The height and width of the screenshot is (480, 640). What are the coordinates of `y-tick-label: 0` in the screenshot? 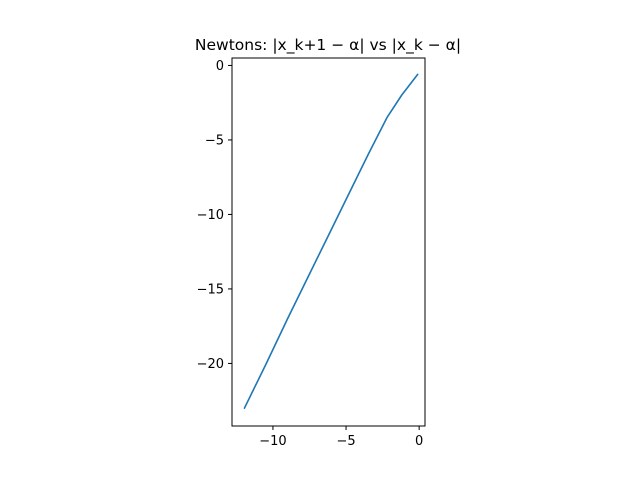 It's located at (220, 66).